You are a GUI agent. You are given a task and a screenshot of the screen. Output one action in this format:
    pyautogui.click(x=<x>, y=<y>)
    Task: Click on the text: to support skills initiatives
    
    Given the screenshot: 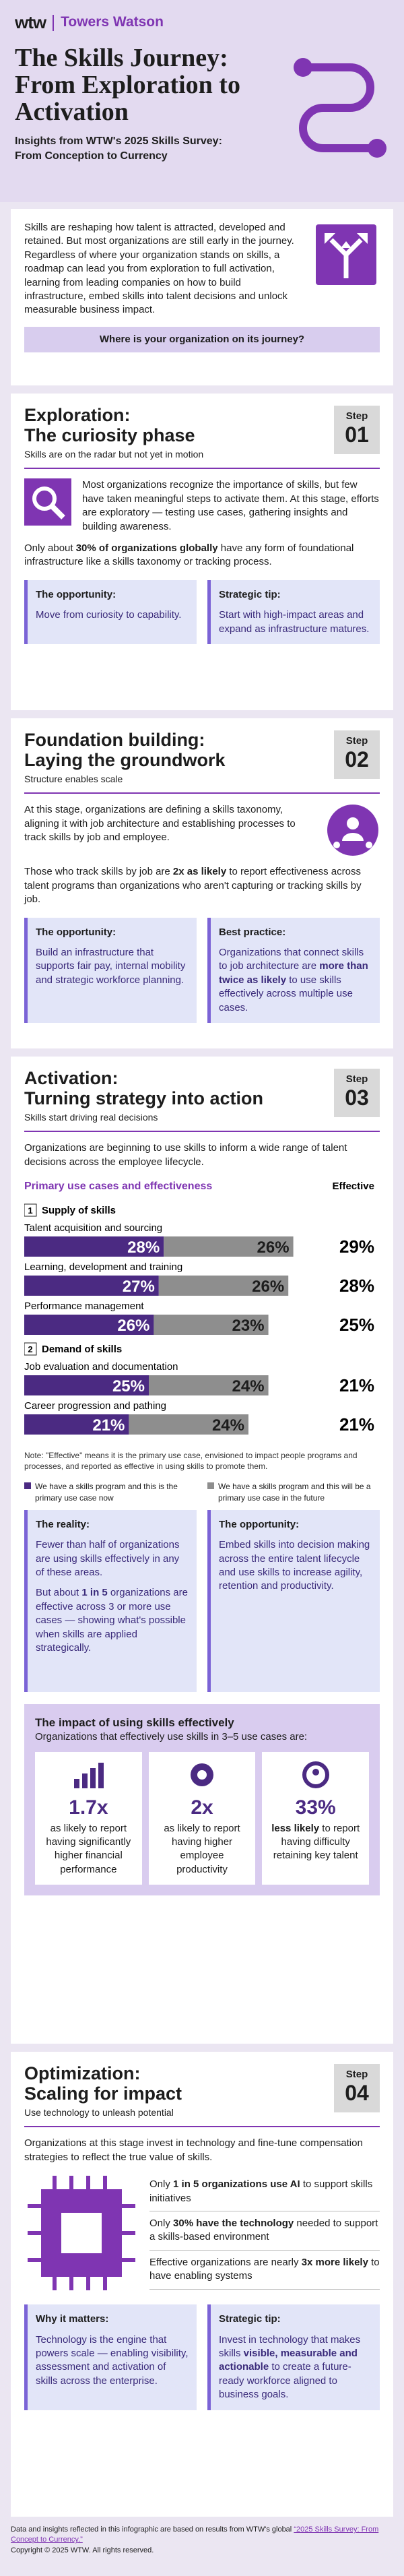 What is the action you would take?
    pyautogui.click(x=261, y=2191)
    